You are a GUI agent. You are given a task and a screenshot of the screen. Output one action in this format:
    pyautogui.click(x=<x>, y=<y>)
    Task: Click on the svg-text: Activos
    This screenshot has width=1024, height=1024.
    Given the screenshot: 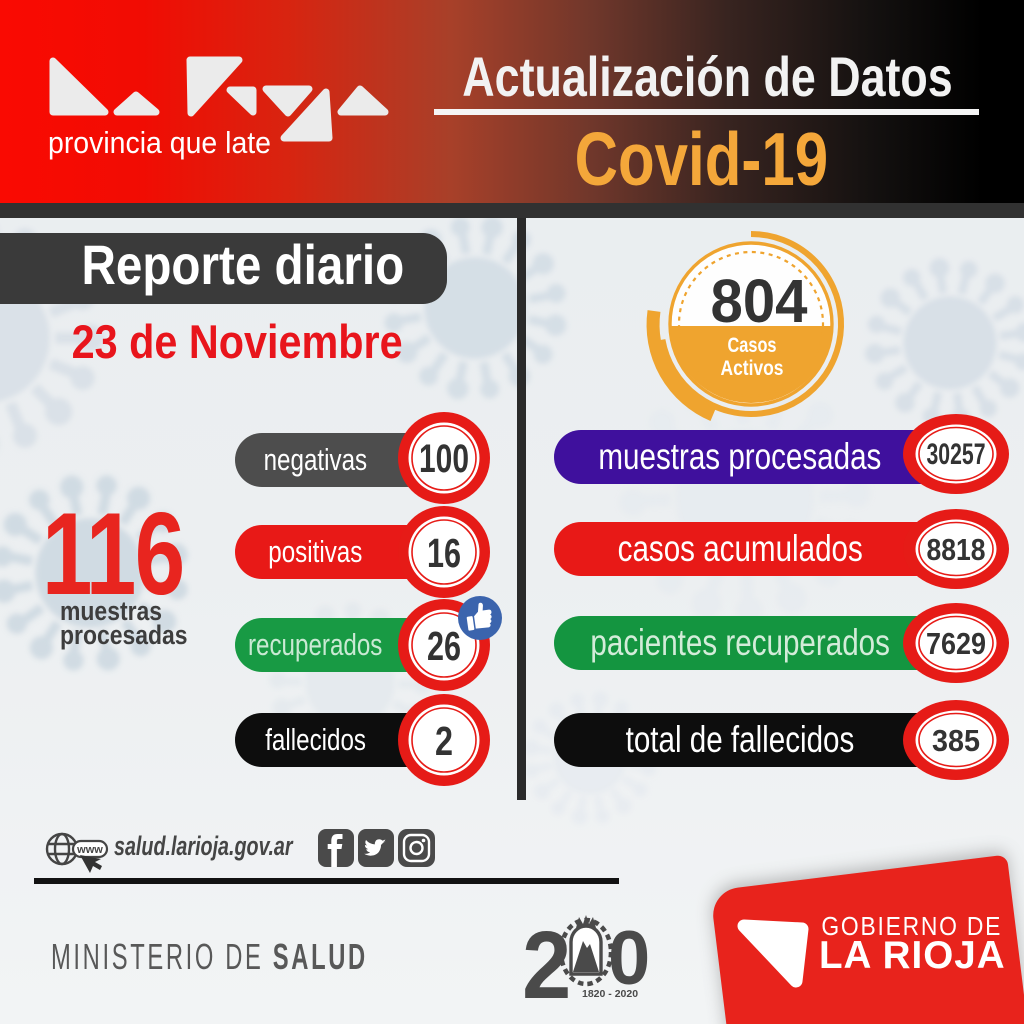 What is the action you would take?
    pyautogui.click(x=752, y=368)
    